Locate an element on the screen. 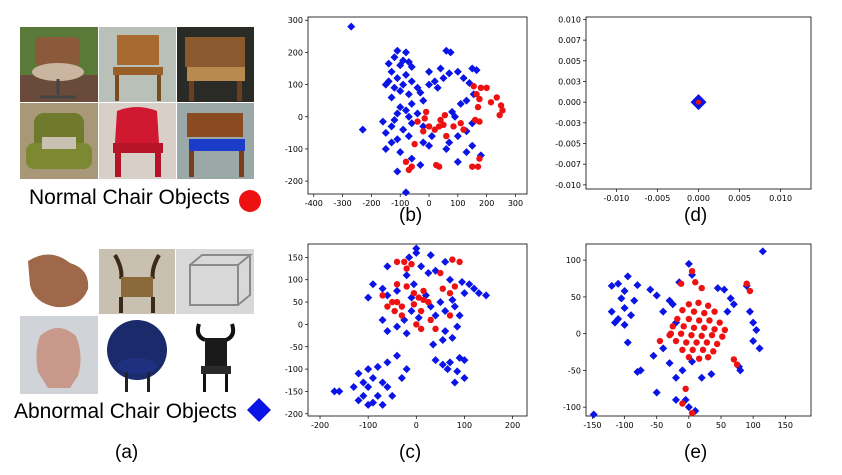  x-tick-label: 200 is located at coordinates (486, 203).